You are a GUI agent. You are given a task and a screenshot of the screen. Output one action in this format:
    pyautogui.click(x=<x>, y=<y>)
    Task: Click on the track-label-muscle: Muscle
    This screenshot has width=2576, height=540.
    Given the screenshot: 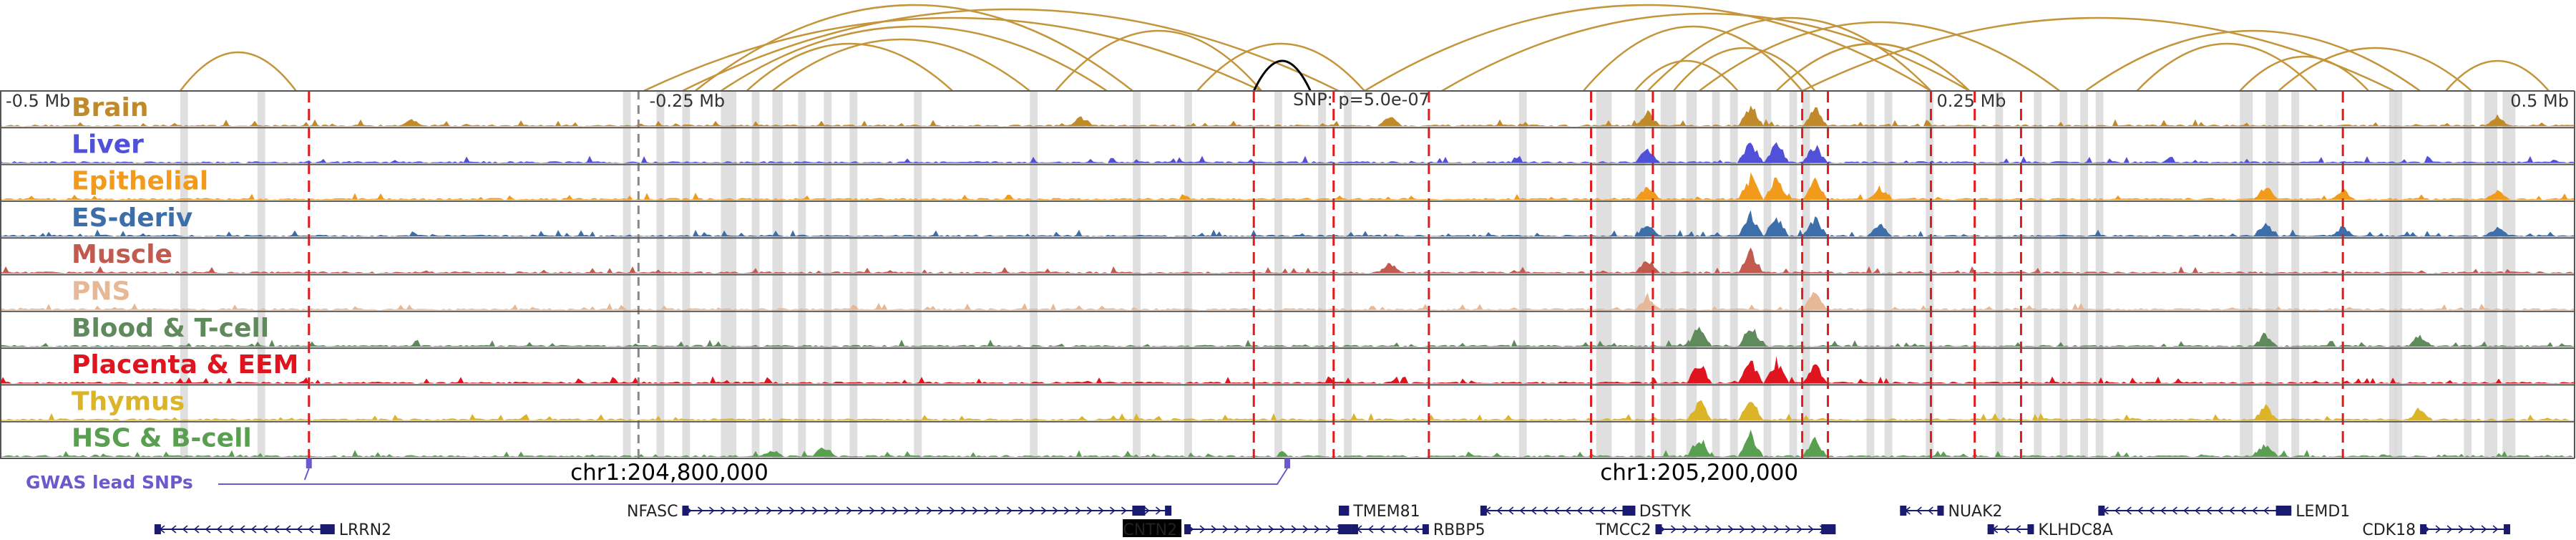 What is the action you would take?
    pyautogui.click(x=122, y=254)
    